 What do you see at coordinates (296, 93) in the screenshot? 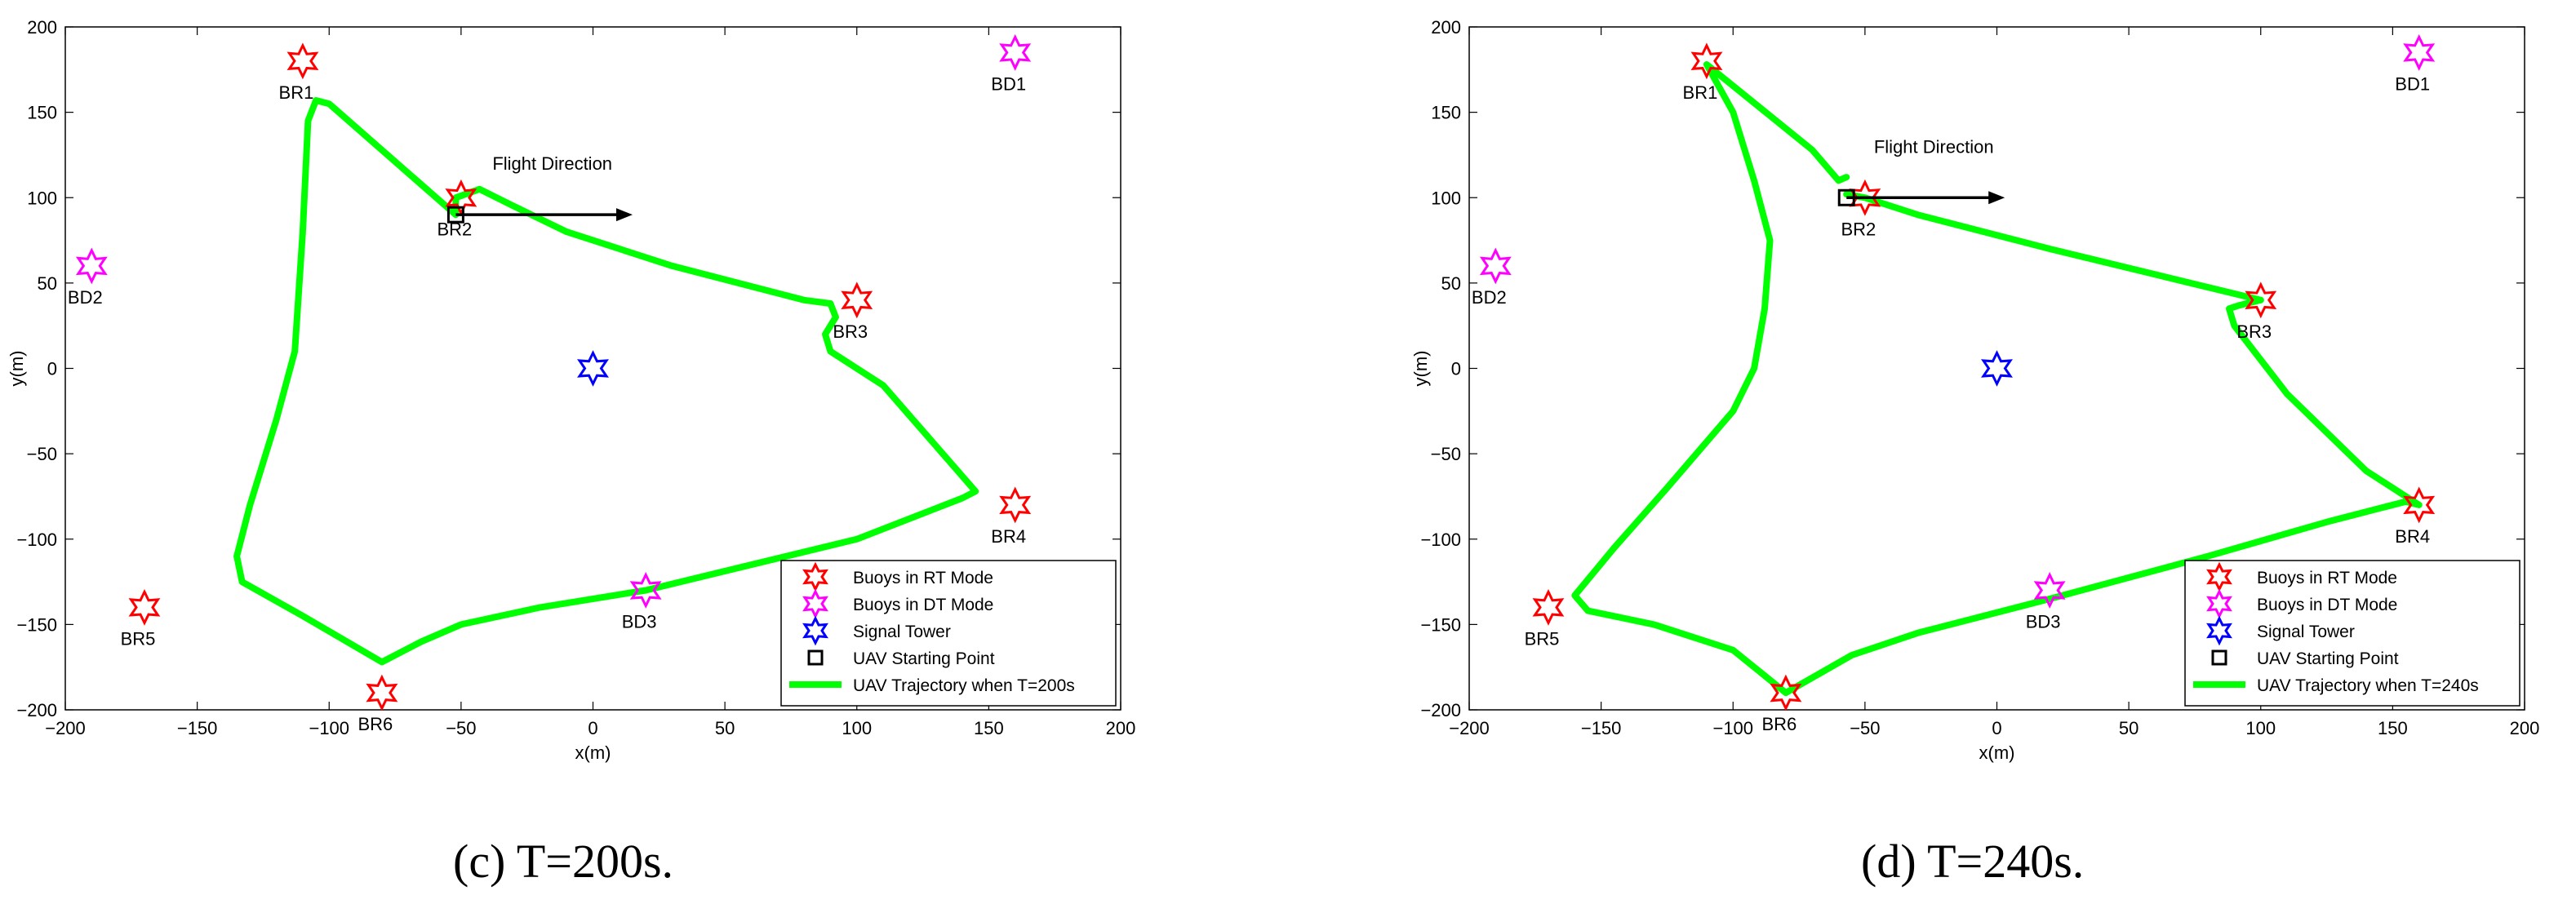
I see `buoy-label-br1: BR1` at bounding box center [296, 93].